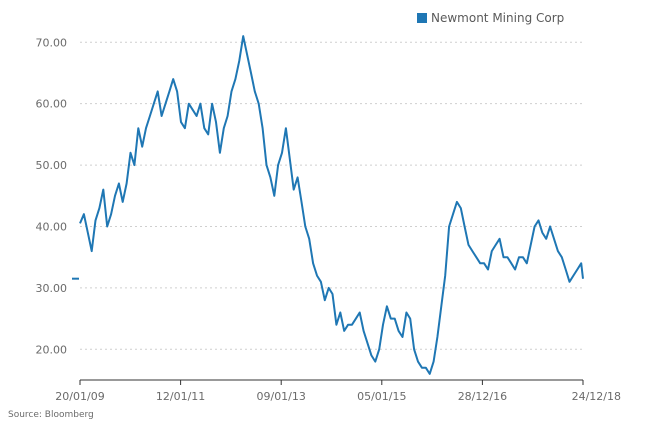 The width and height of the screenshot is (645, 443). I want to click on x-tick-label: 20/01/09, so click(79, 396).